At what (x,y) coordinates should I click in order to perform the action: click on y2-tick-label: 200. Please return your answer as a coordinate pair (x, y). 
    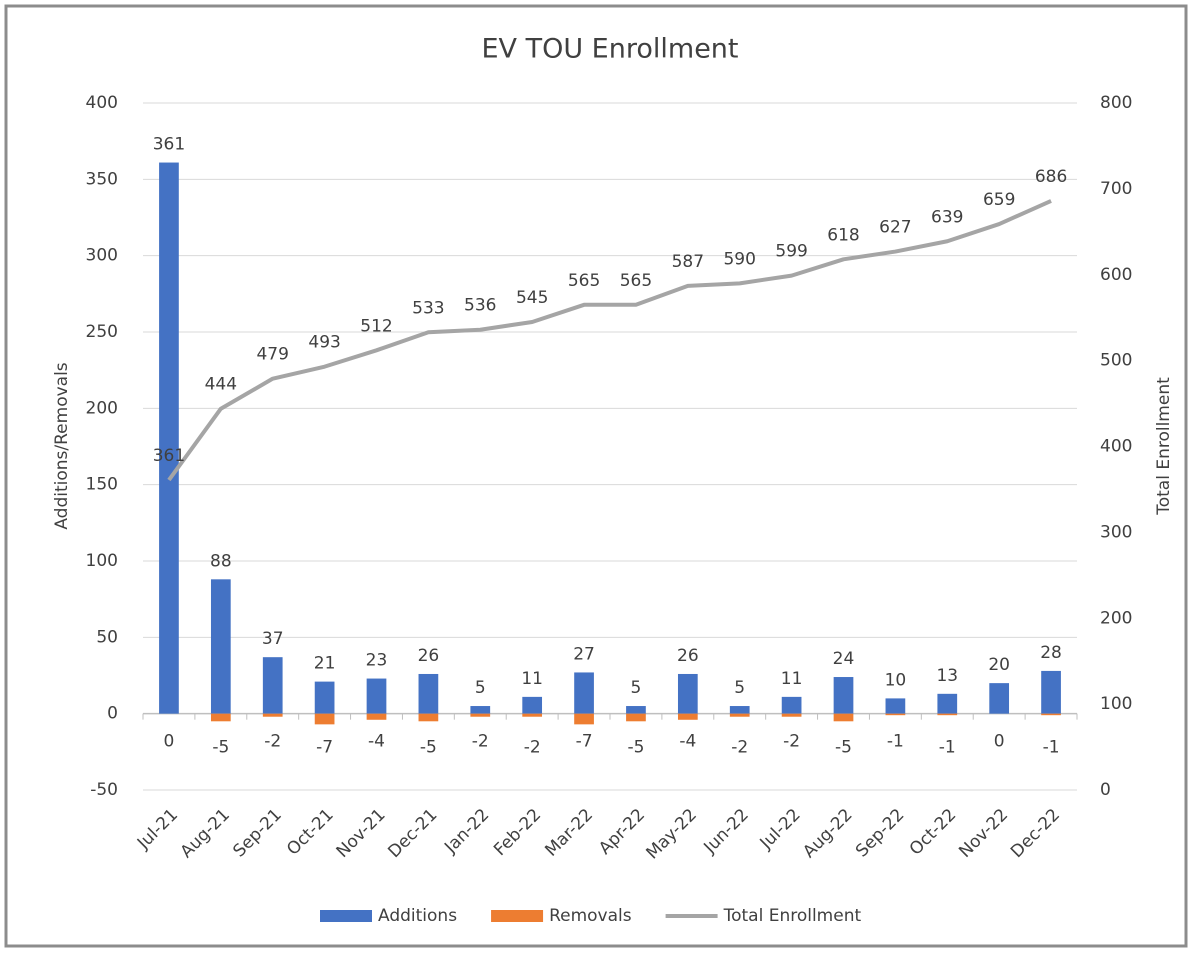
    Looking at the image, I should click on (1116, 618).